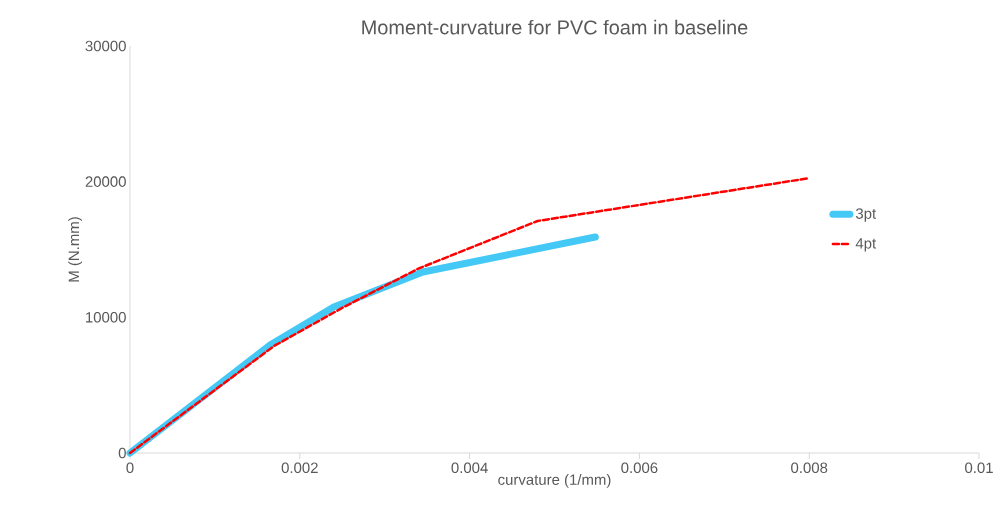 The image size is (1007, 532). What do you see at coordinates (299, 468) in the screenshot?
I see `x-tick-label: 0.002` at bounding box center [299, 468].